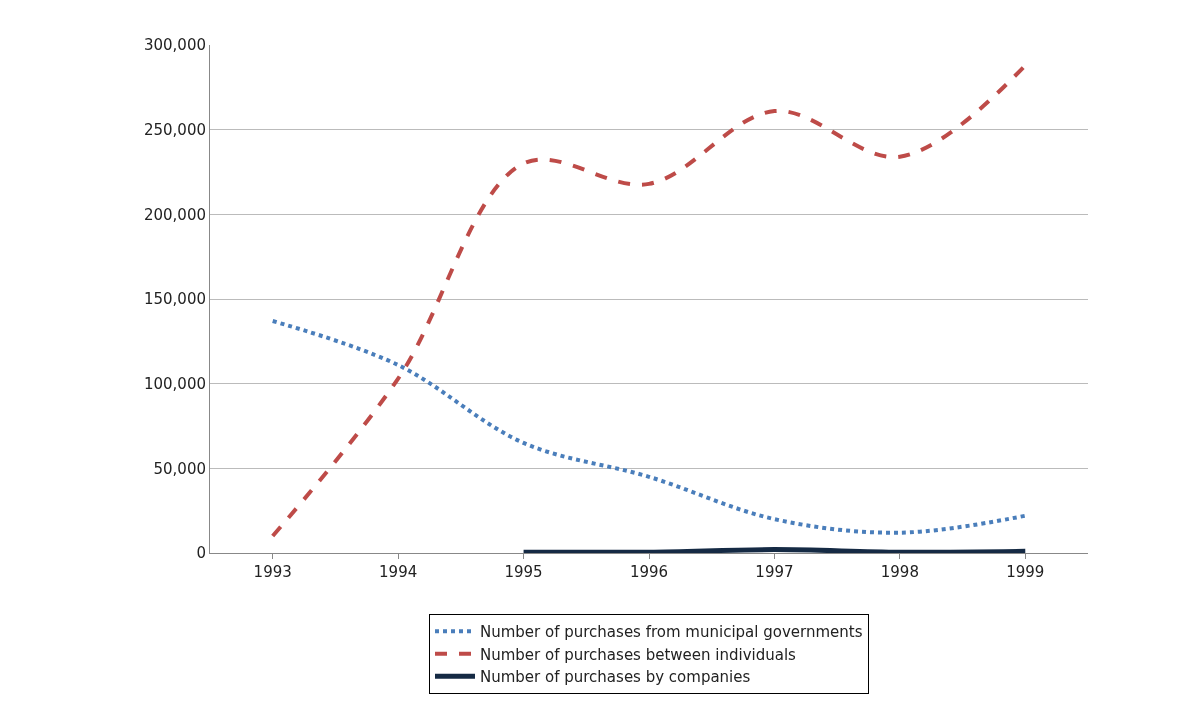 The width and height of the screenshot is (1203, 713). Describe the element at coordinates (615, 677) in the screenshot. I see `legend-label: Number of purchases by companies` at that location.